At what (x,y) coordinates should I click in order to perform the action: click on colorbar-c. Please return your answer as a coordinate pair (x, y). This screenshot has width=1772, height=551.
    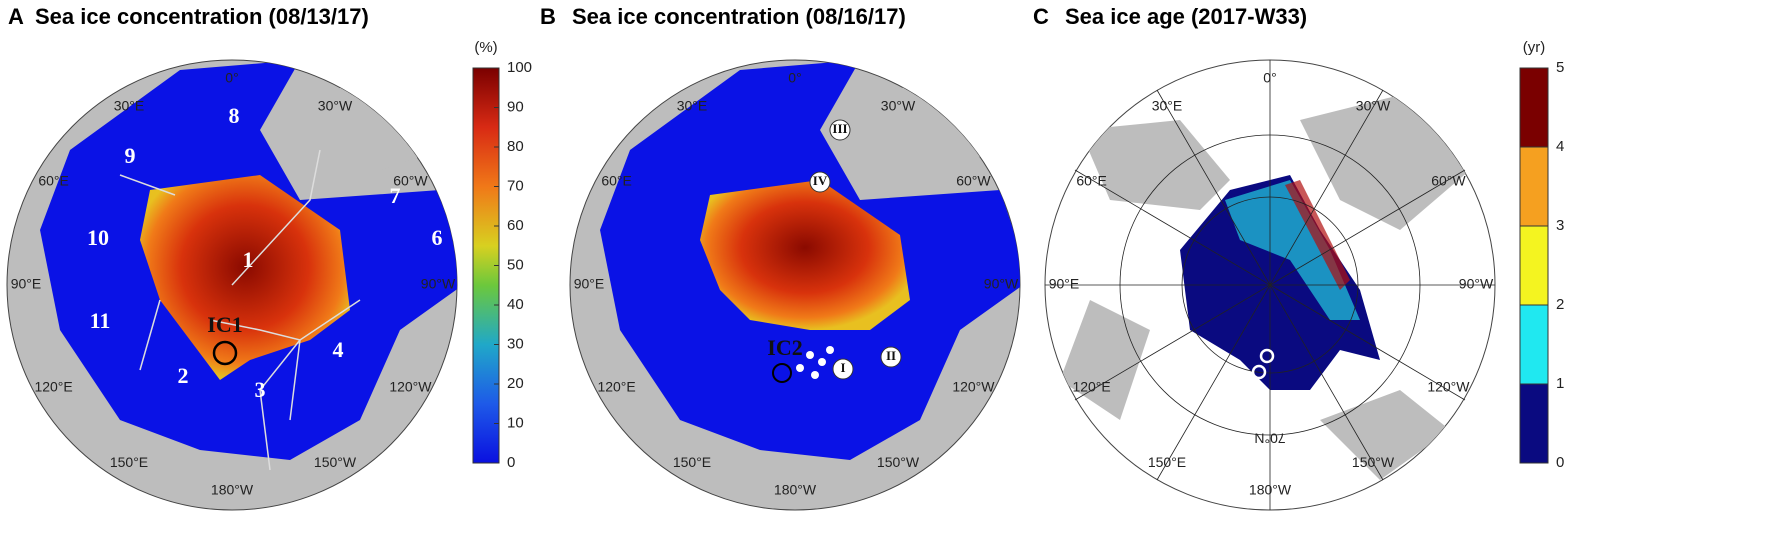
    Looking at the image, I should click on (1534, 265).